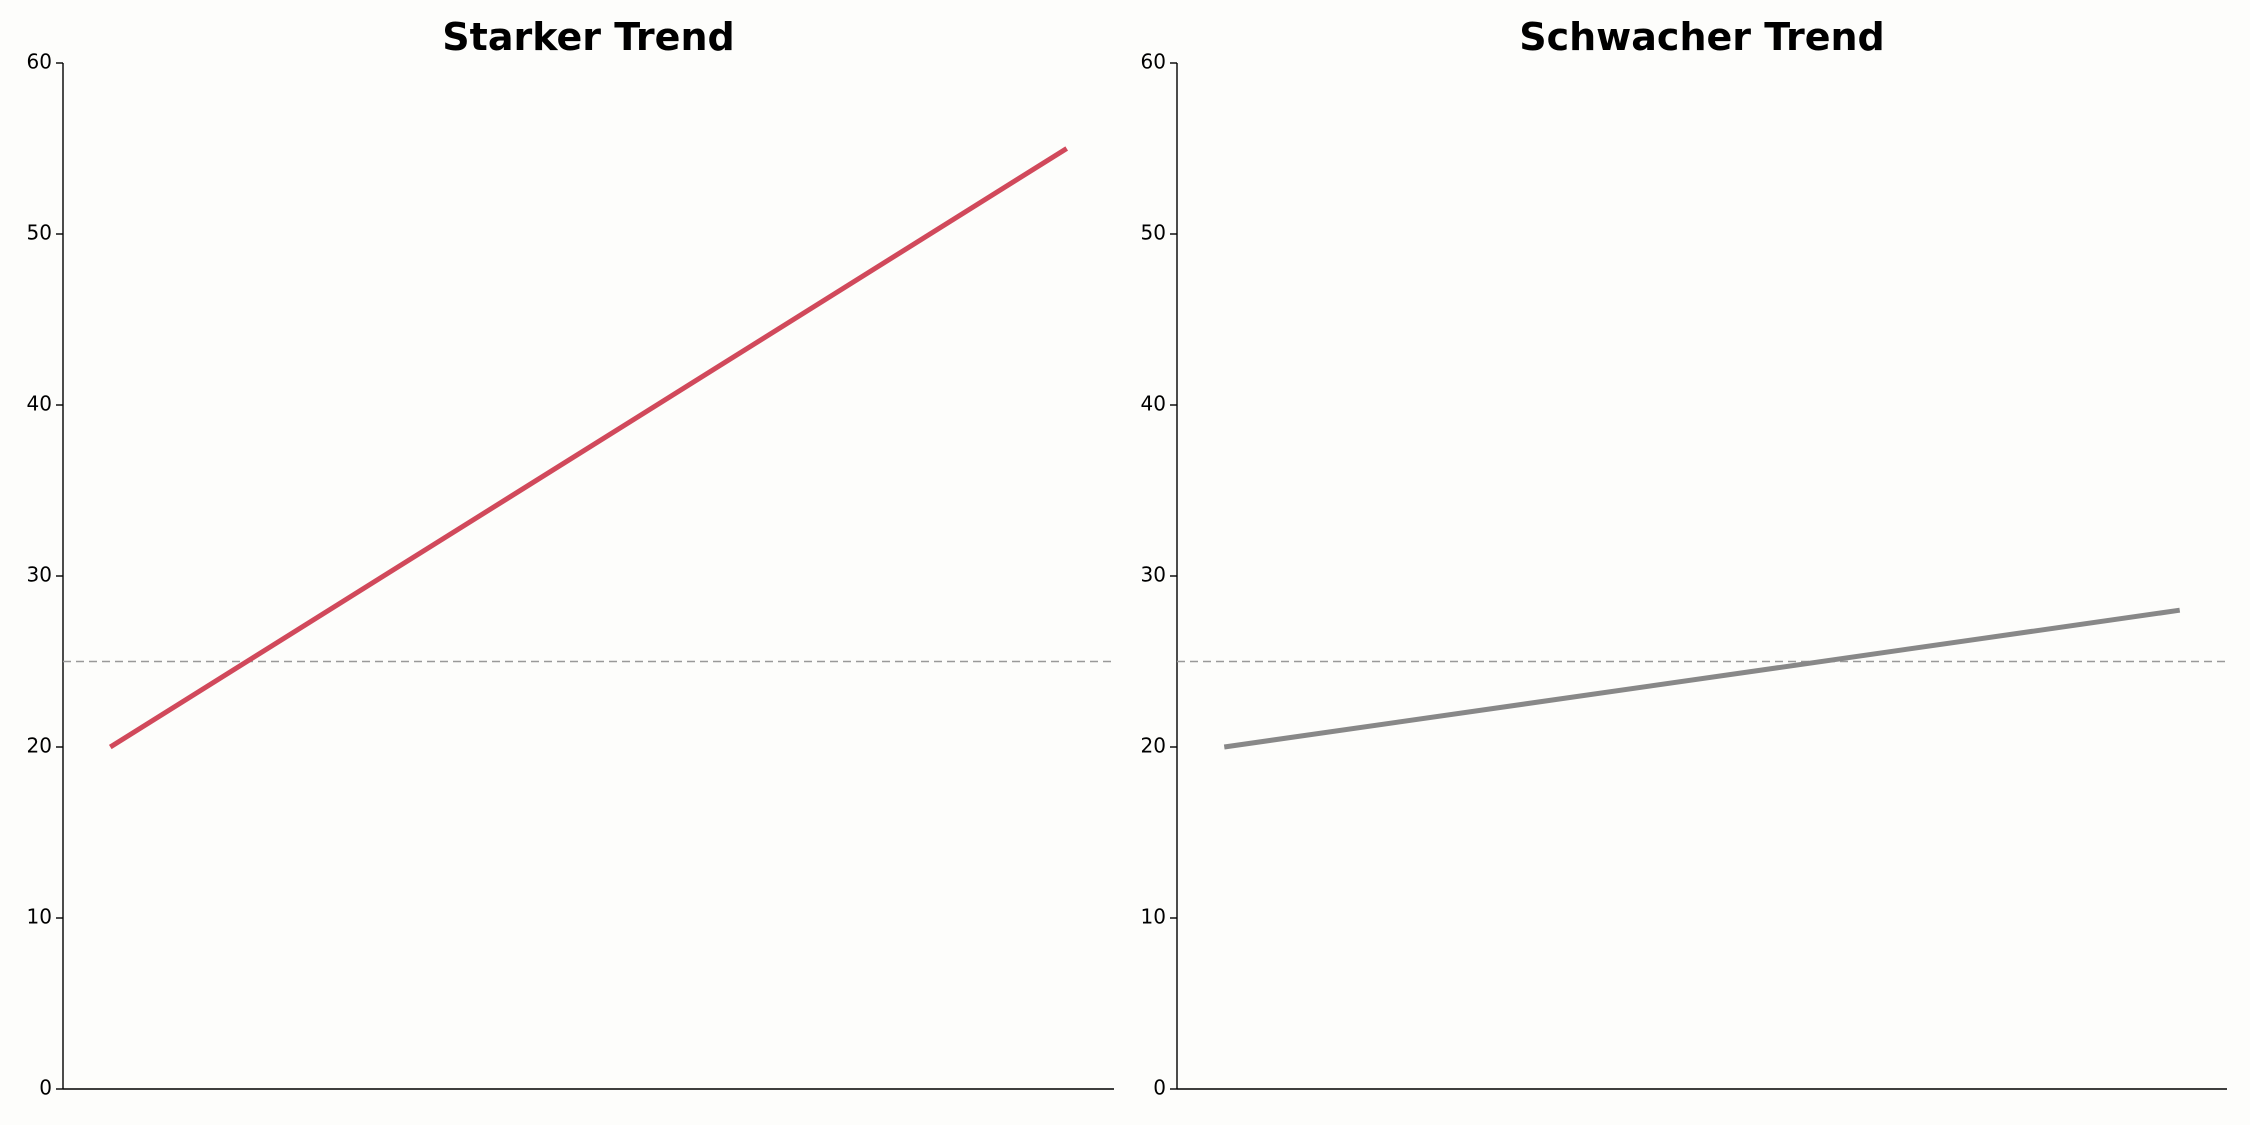 The height and width of the screenshot is (1125, 2250). I want to click on chart-title: Schwacher Trend, so click(1702, 37).